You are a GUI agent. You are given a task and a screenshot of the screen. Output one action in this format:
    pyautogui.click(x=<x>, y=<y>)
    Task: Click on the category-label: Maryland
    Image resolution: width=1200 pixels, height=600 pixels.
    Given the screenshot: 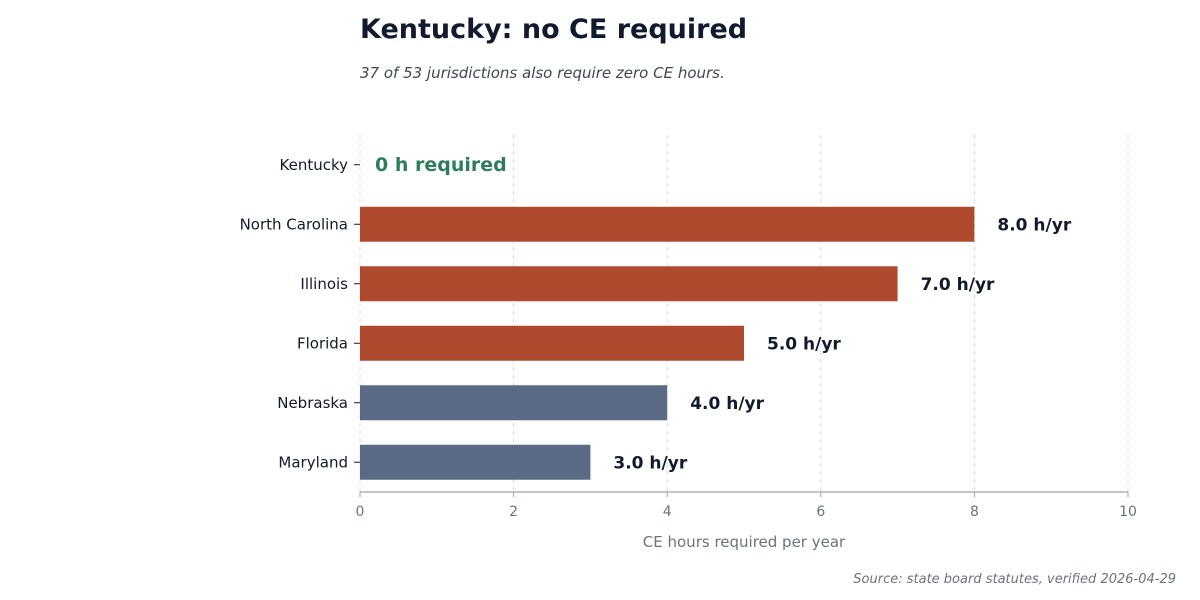 What is the action you would take?
    pyautogui.click(x=313, y=462)
    